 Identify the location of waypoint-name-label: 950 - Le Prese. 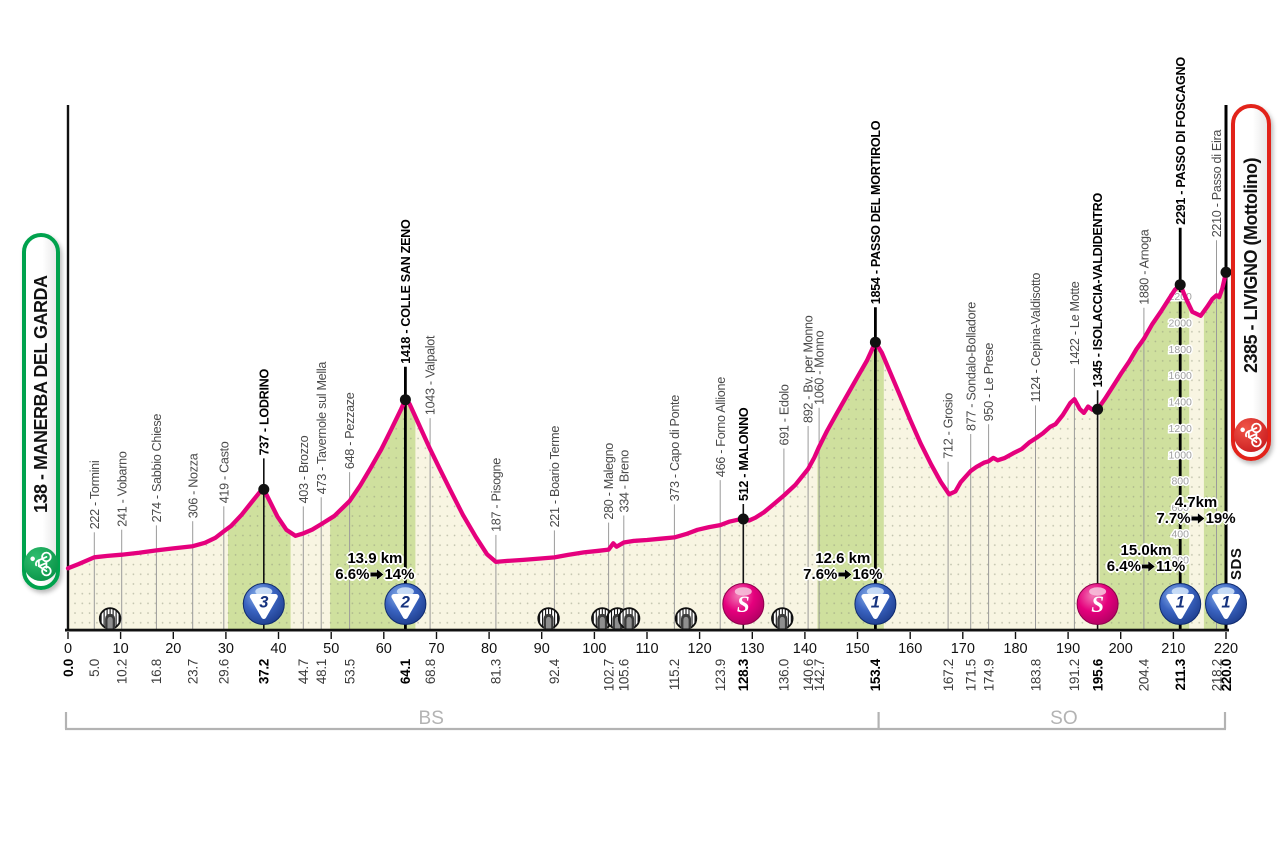
(989, 382).